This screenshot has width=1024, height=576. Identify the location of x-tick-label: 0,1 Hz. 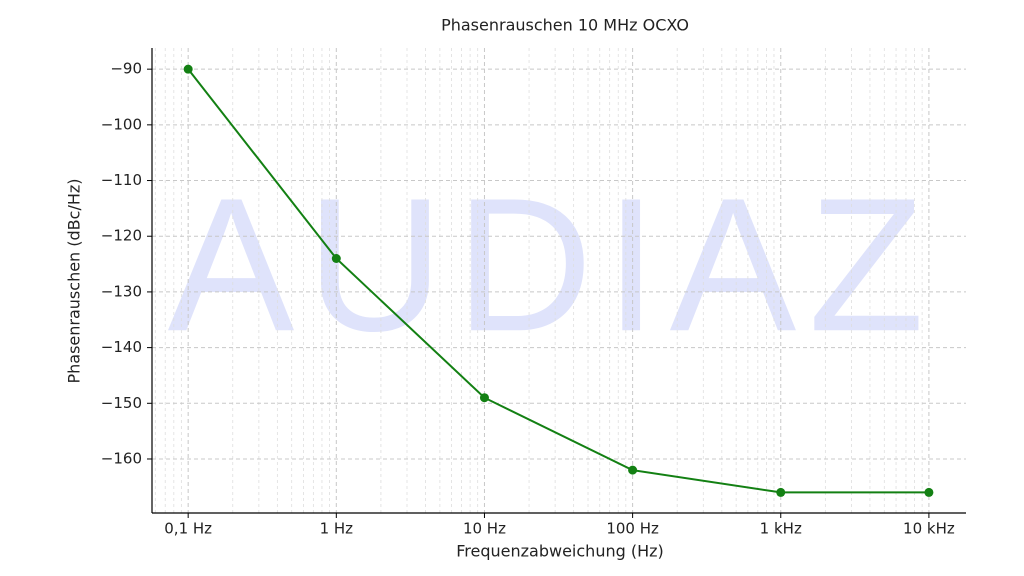
(188, 529).